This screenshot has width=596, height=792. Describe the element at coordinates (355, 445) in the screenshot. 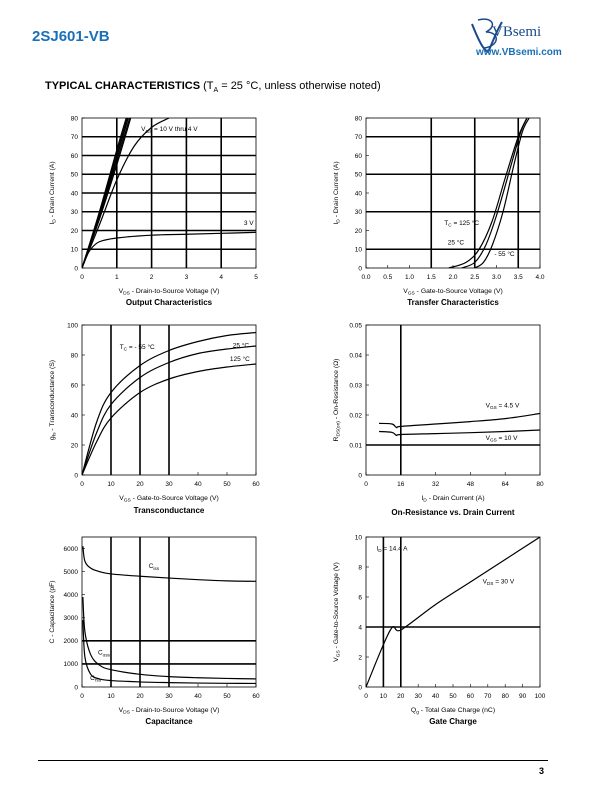

I see `y-tick-label: 0.01` at that location.